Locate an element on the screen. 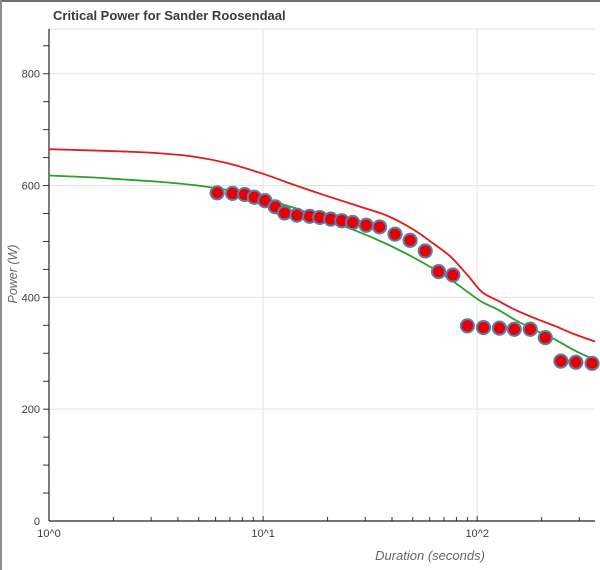 Image resolution: width=600 pixels, height=570 pixels. page-top-border is located at coordinates (300, 1).